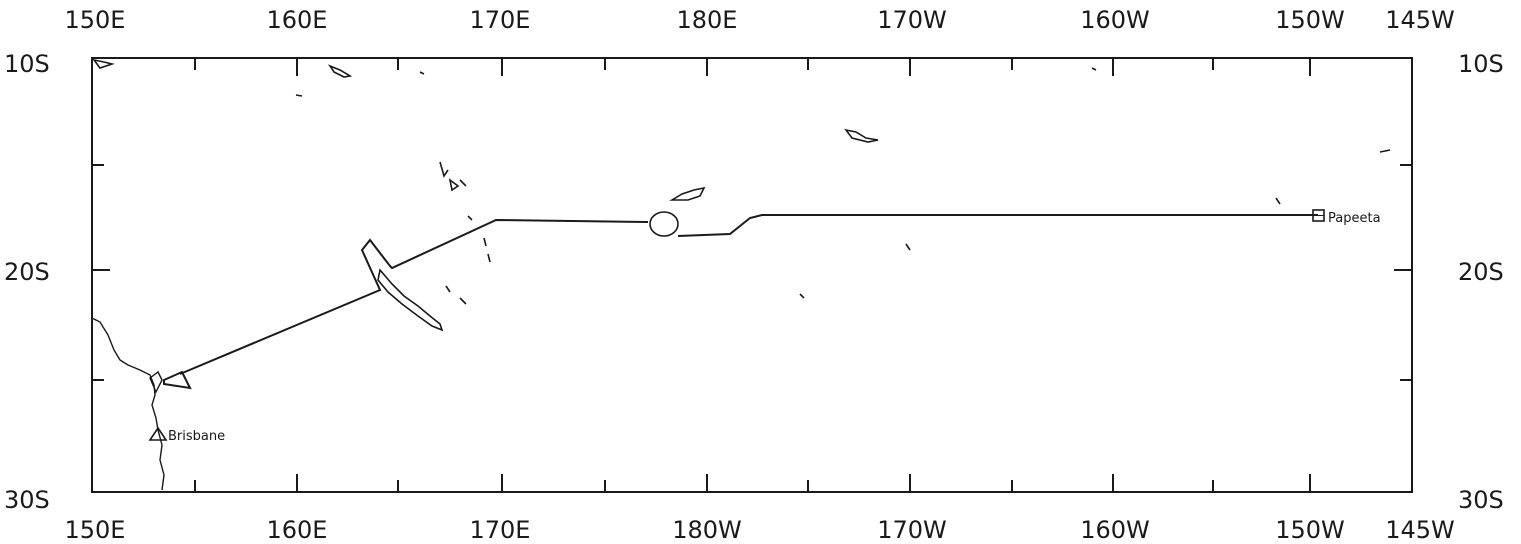 The height and width of the screenshot is (544, 1521). Describe the element at coordinates (158, 433) in the screenshot. I see `brisbane-marker` at that location.